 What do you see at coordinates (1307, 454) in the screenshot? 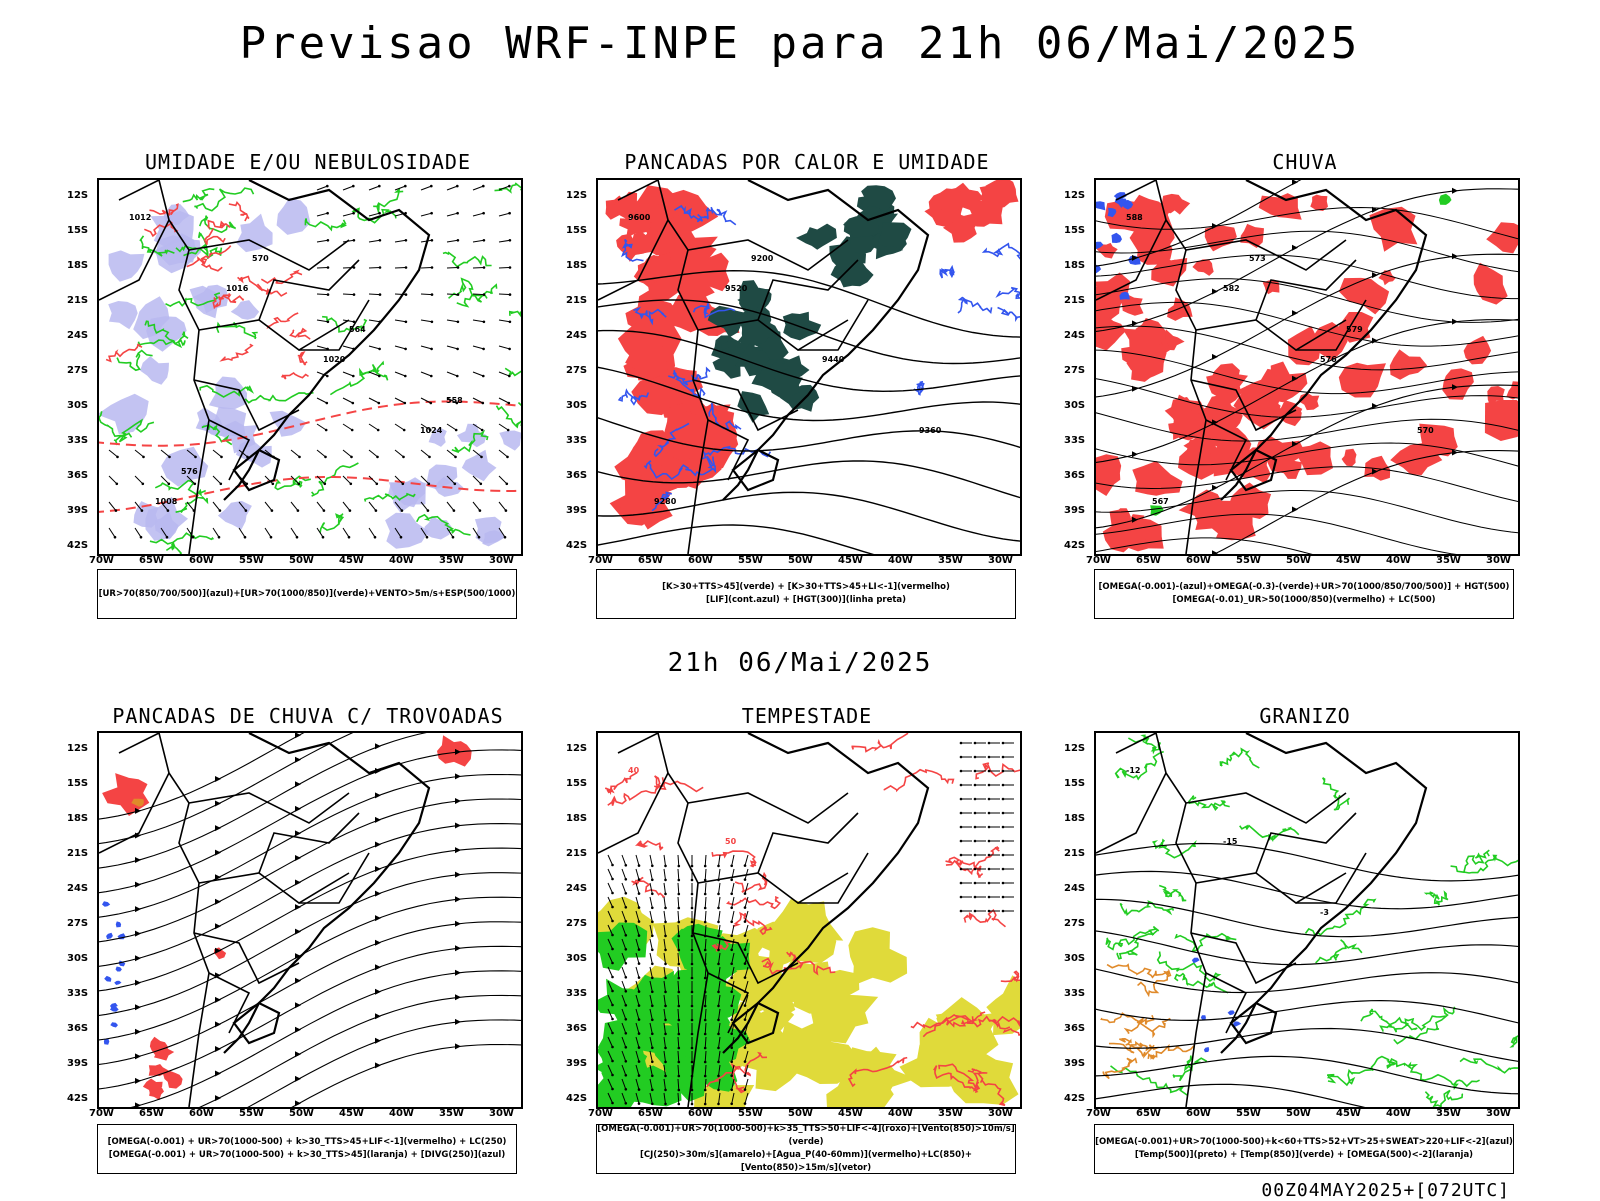
I see `geopotential-contour` at bounding box center [1307, 454].